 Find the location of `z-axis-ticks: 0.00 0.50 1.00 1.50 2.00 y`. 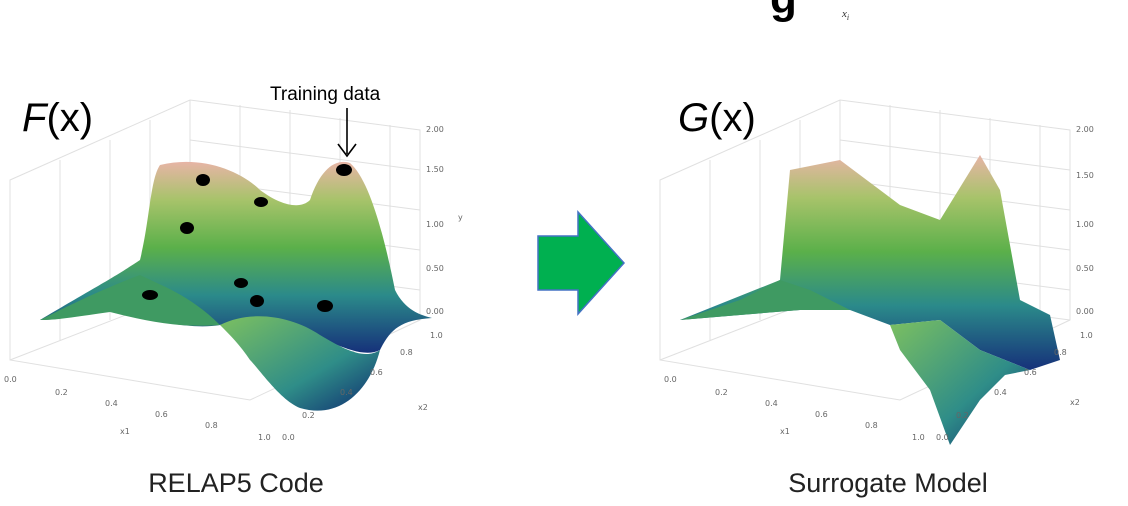

z-axis-ticks: 0.00 0.50 1.00 1.50 2.00 y is located at coordinates (444, 220).